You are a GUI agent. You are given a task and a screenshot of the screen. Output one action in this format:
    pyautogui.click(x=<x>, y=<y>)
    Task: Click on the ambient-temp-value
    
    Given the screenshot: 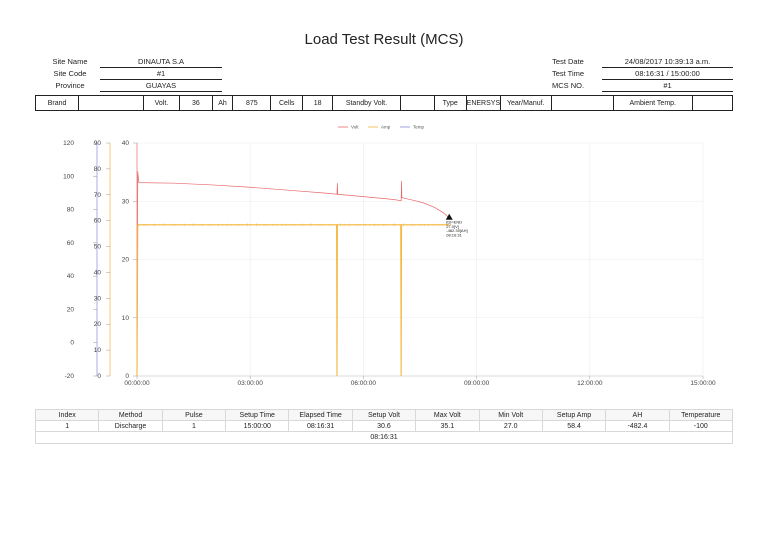 What is the action you would take?
    pyautogui.click(x=712, y=103)
    